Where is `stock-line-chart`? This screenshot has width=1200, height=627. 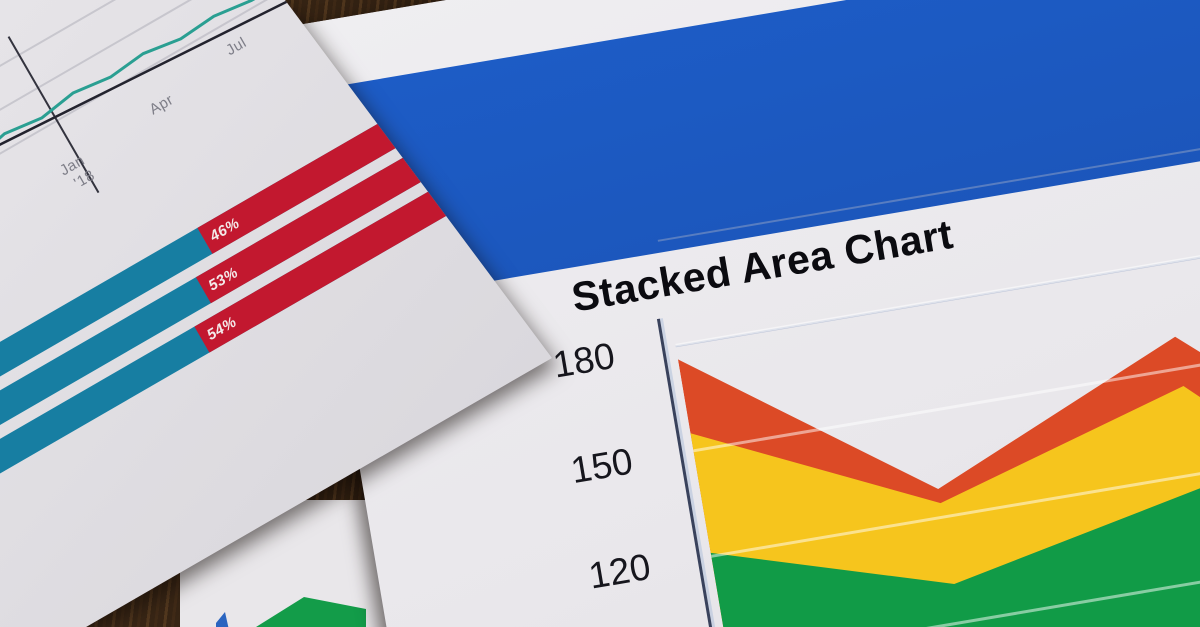
stock-line-chart is located at coordinates (167, 148).